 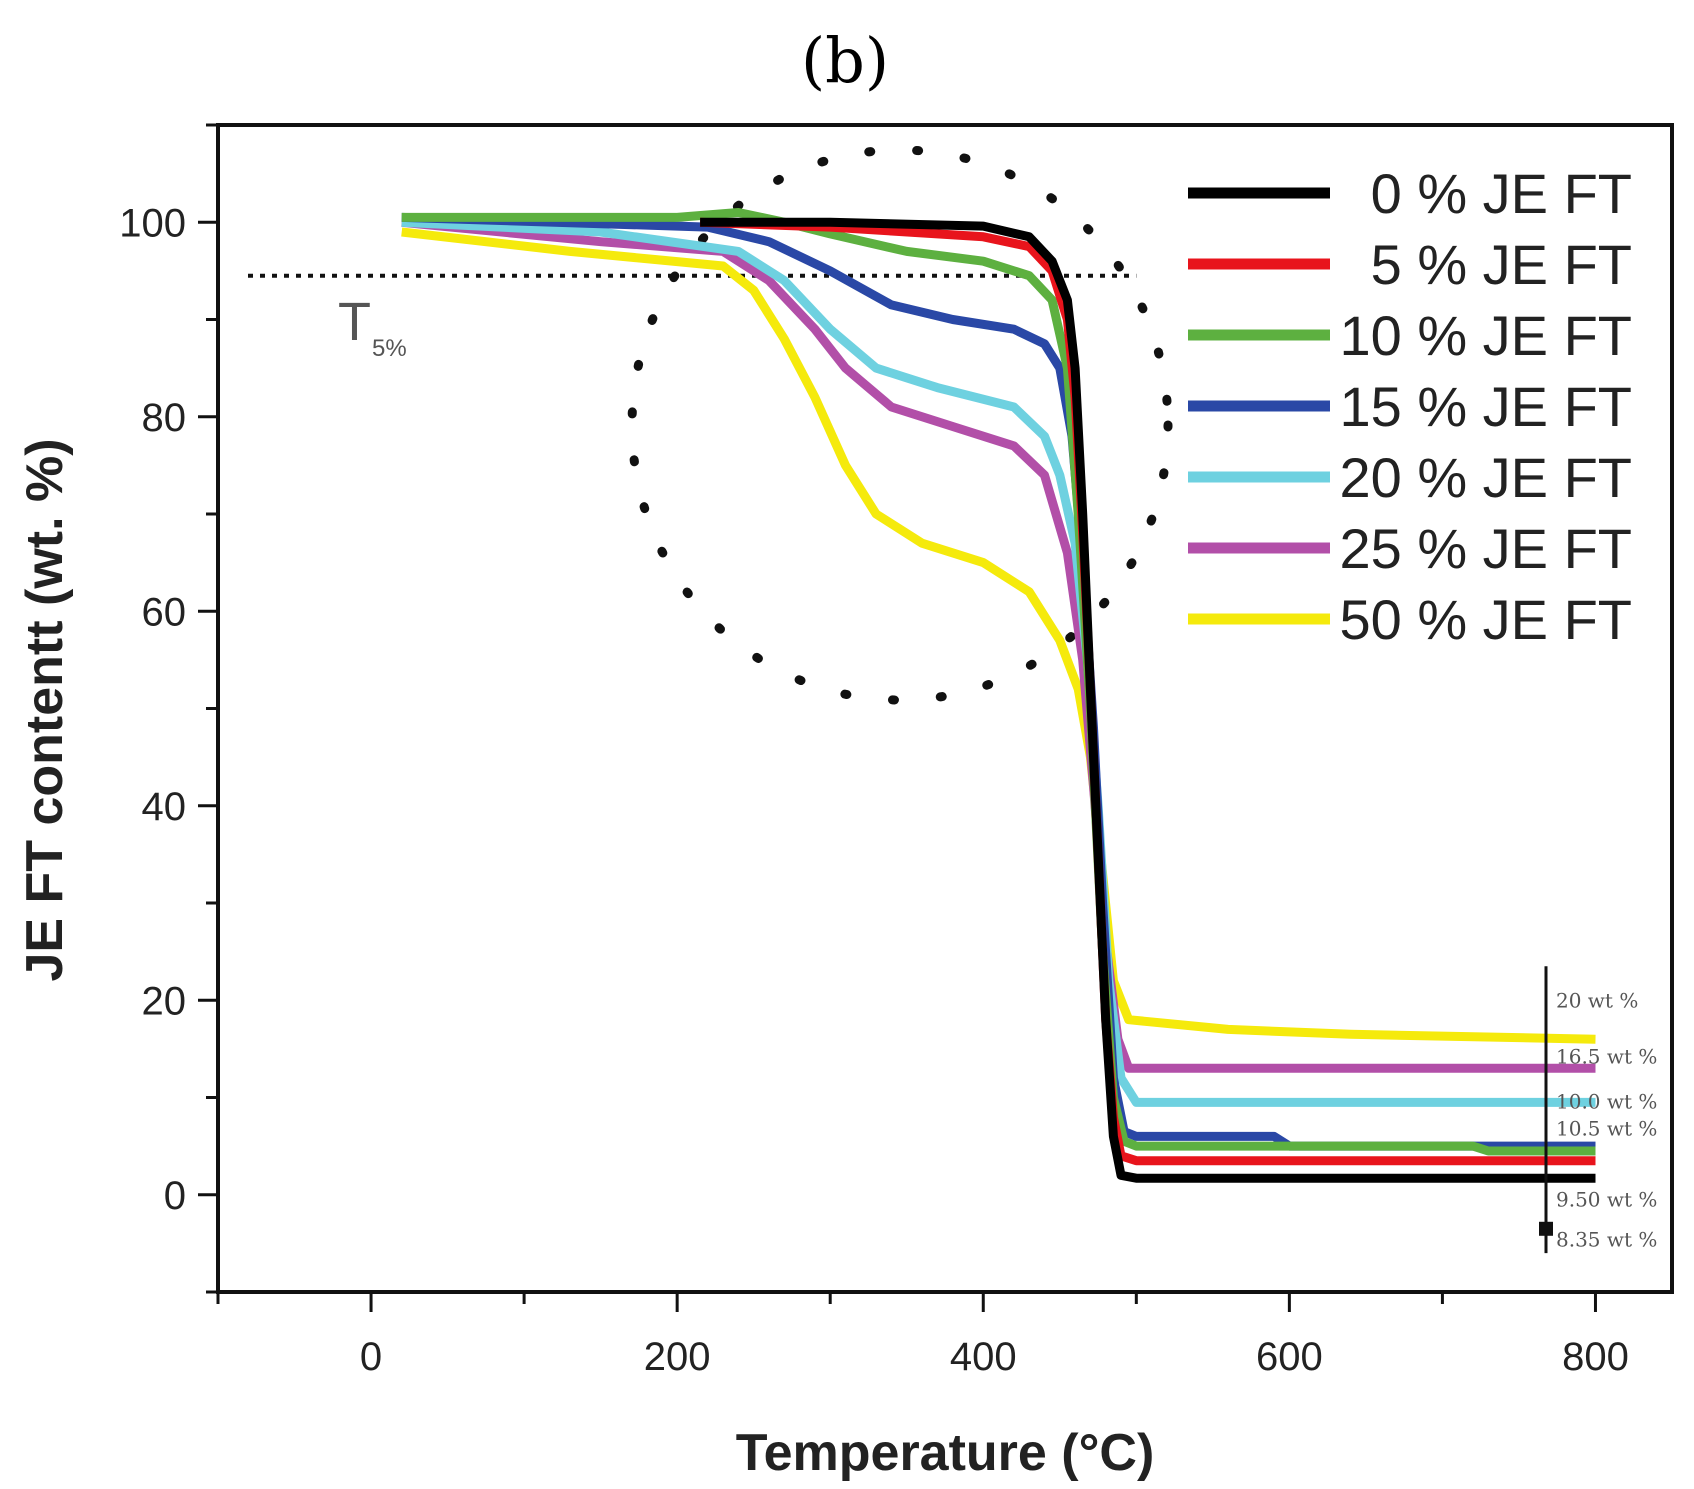 What do you see at coordinates (1501, 193) in the screenshot?
I see `legend-label-0: 0 % JE FT` at bounding box center [1501, 193].